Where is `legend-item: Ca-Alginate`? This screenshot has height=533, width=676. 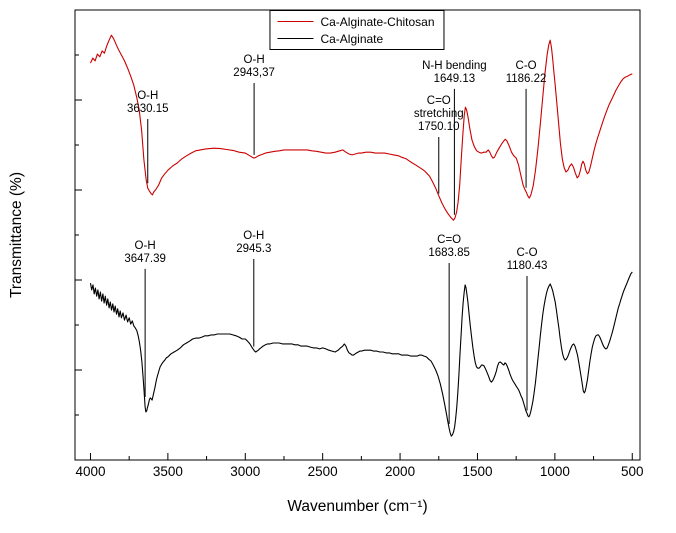 legend-item: Ca-Alginate is located at coordinates (355, 38).